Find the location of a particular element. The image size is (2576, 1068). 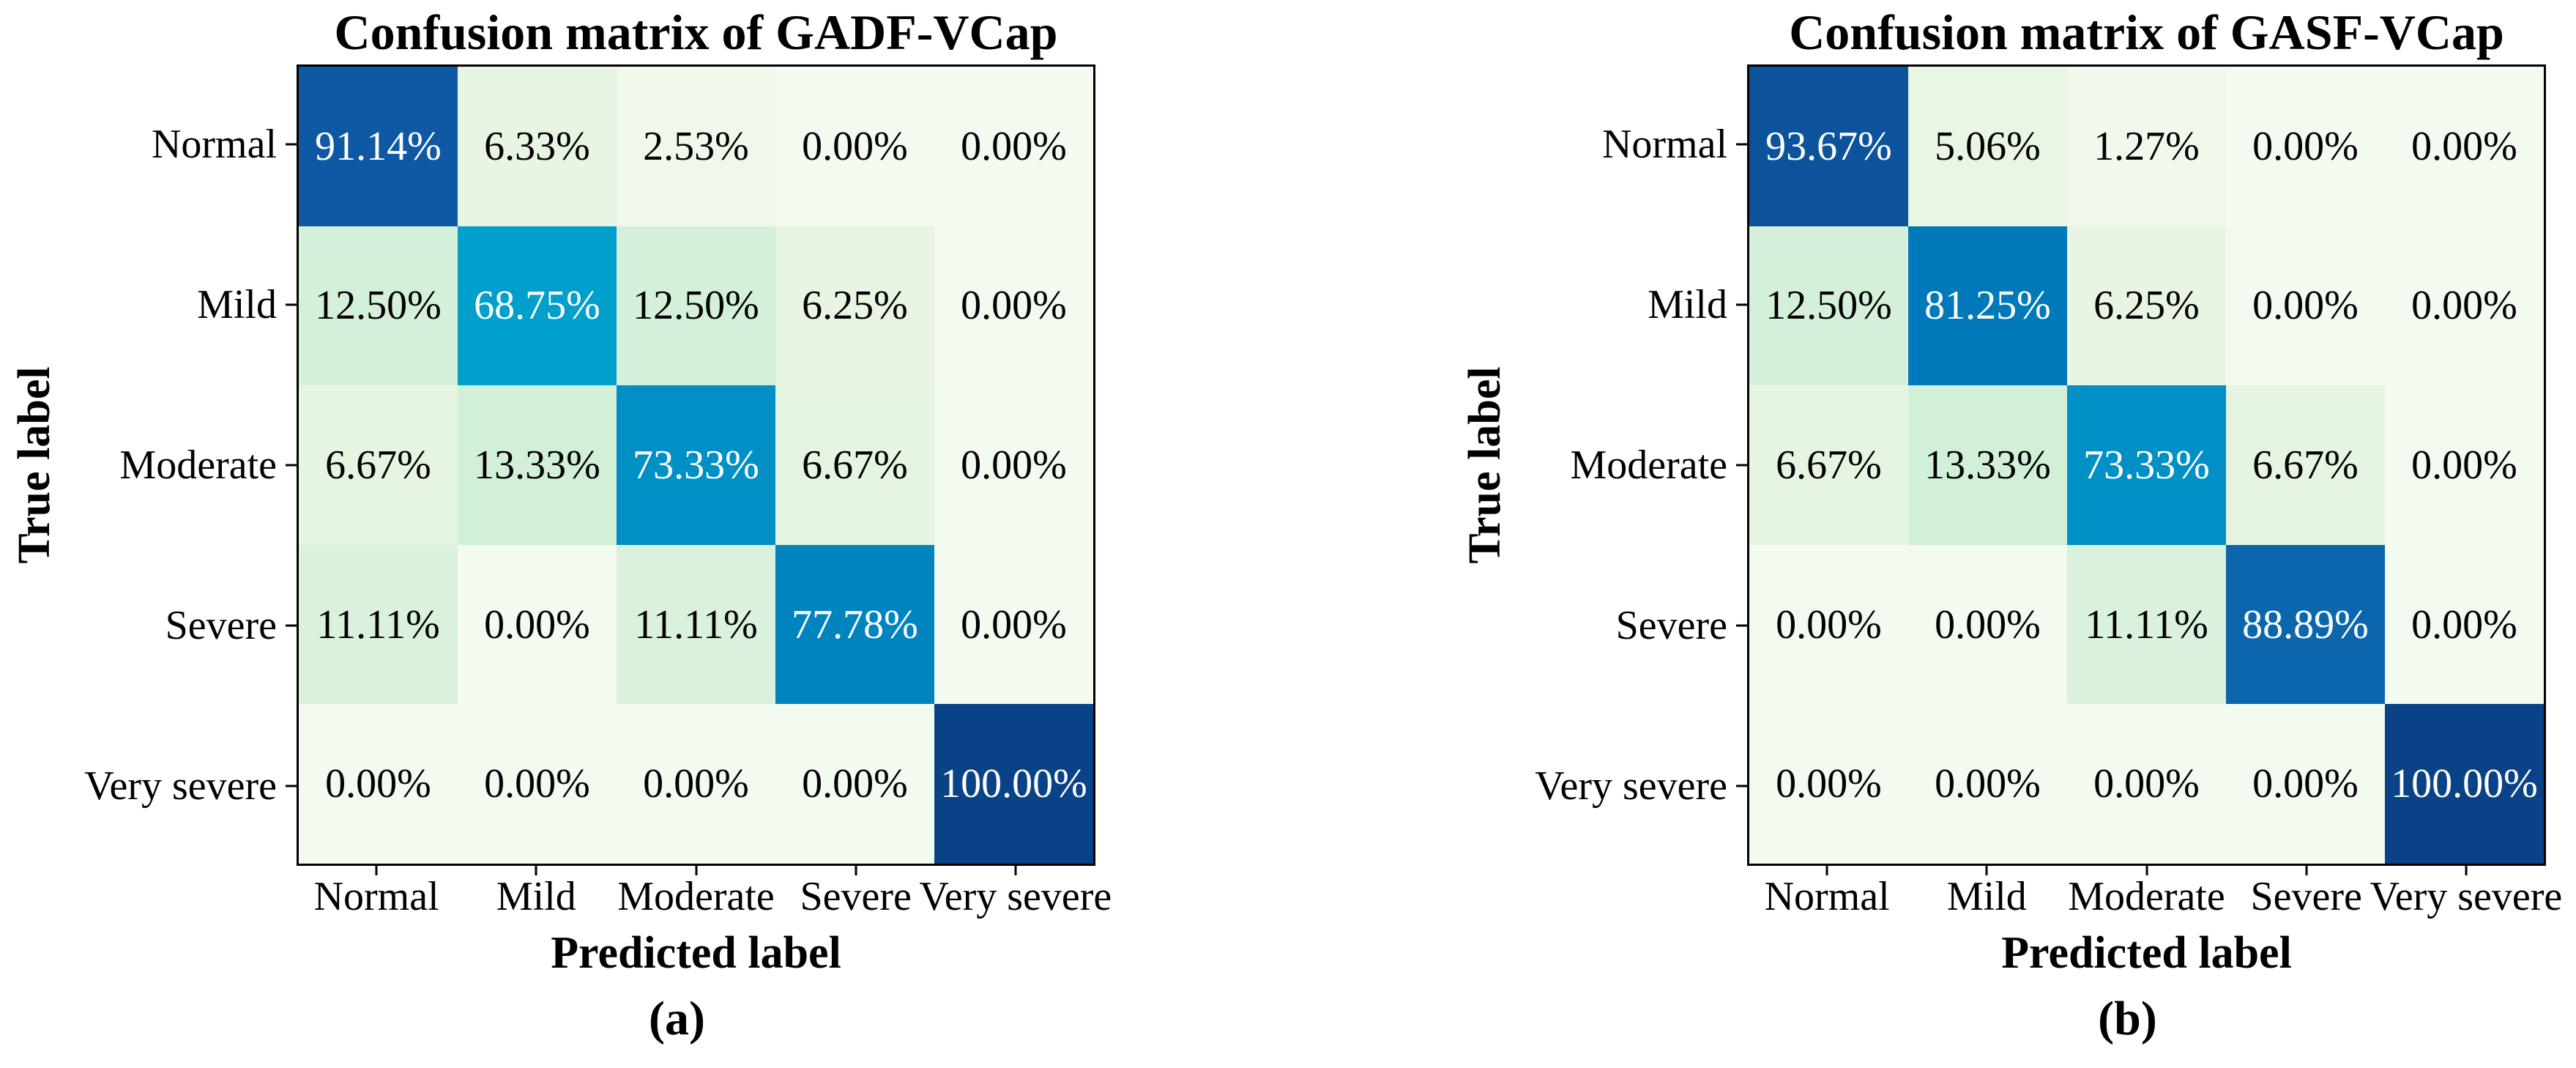

heatmap-cell-r3-c3: 88.89% is located at coordinates (2305, 624).